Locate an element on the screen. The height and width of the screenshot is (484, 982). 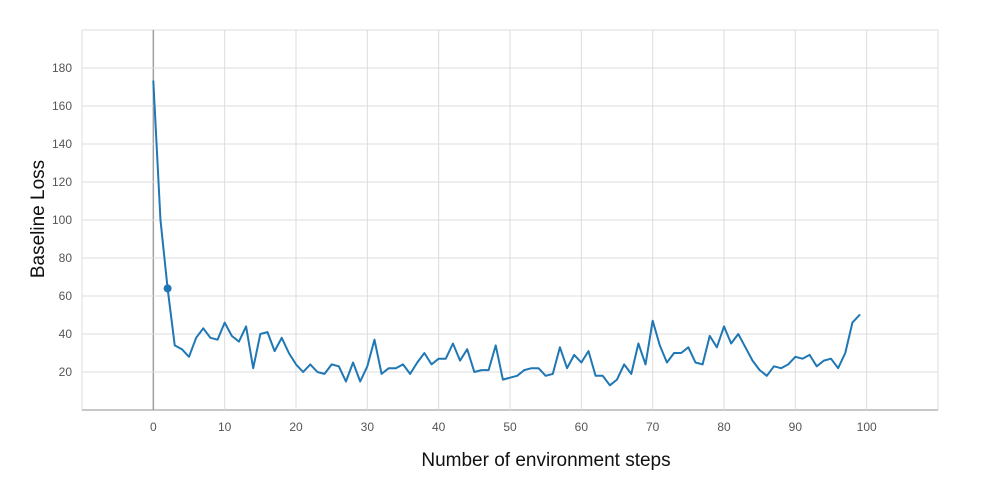
x-tick-label: 50 is located at coordinates (510, 427).